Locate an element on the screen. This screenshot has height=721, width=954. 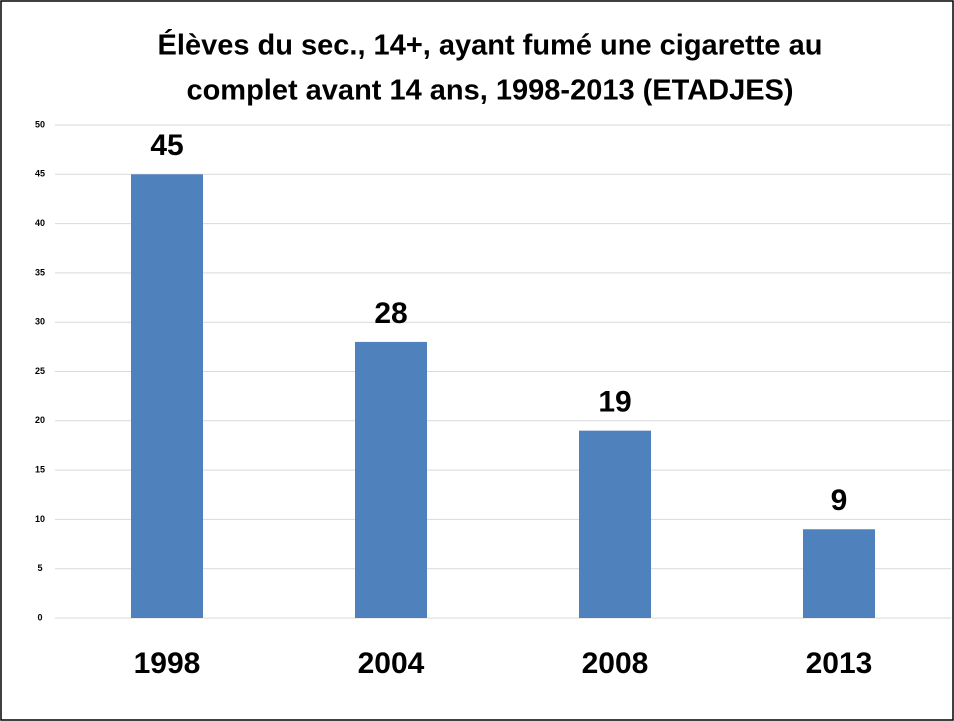
y-tick-label: 10 is located at coordinates (40, 519).